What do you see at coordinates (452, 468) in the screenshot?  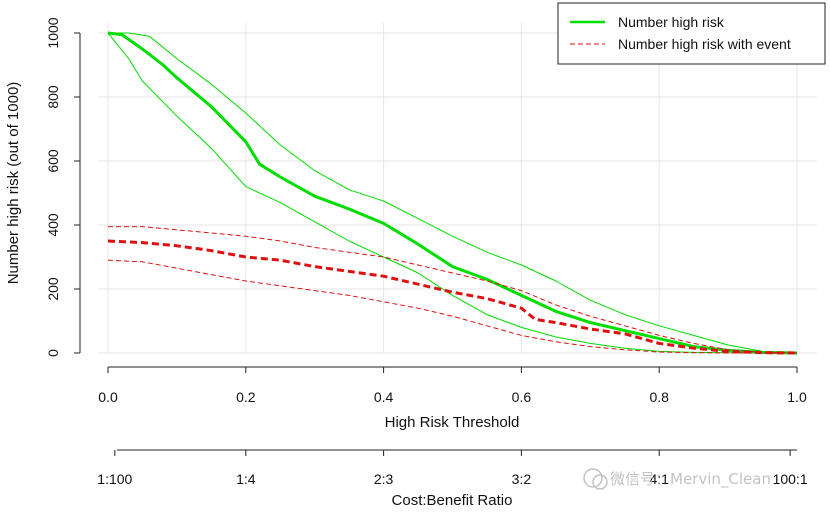 I see `secondary-axis-ticks: 1:100 1:4 2:3 3:2 4:1 100:1` at bounding box center [452, 468].